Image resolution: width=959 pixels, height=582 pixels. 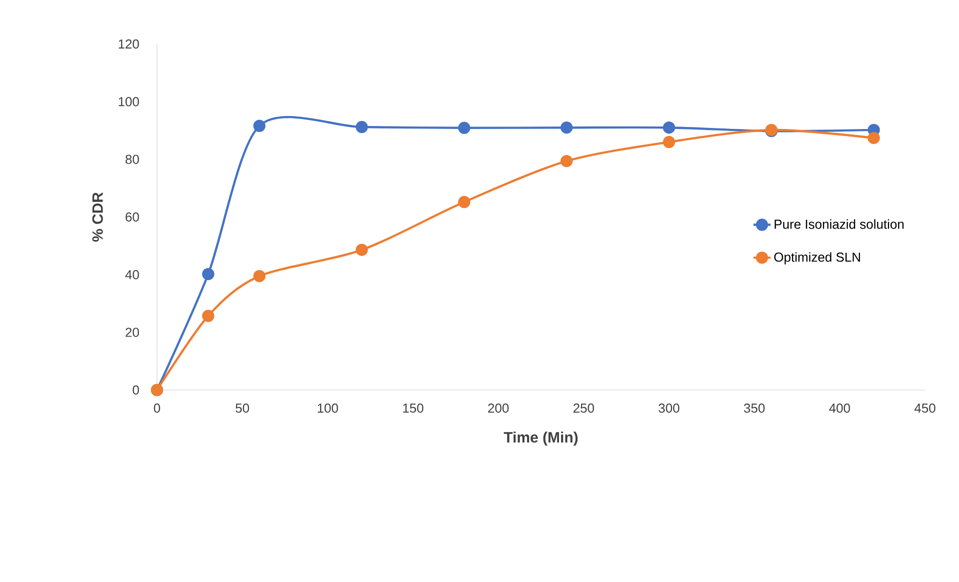 What do you see at coordinates (97, 217) in the screenshot?
I see `y-axis-title: % CDR` at bounding box center [97, 217].